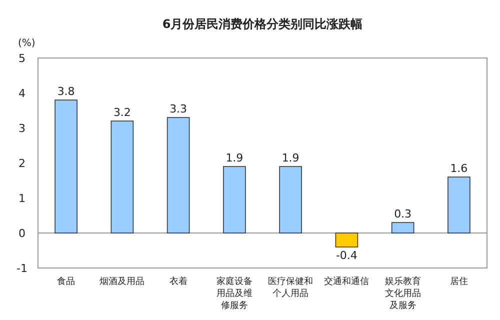 The height and width of the screenshot is (320, 500). Describe the element at coordinates (22, 128) in the screenshot. I see `y-tick-label: 3` at that location.